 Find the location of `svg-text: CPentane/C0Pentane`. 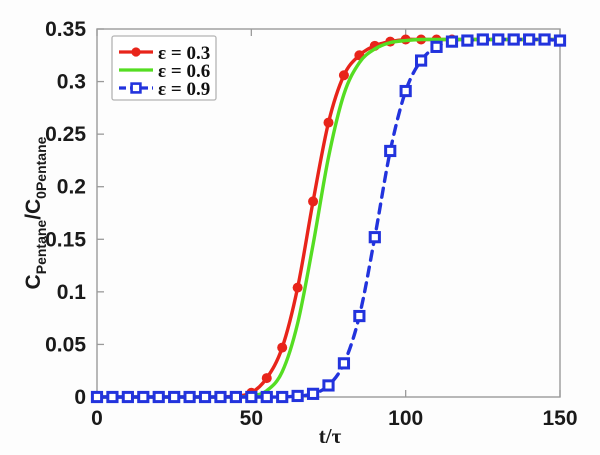

svg-text: CPentane/C0Pentane is located at coordinates (35, 212).